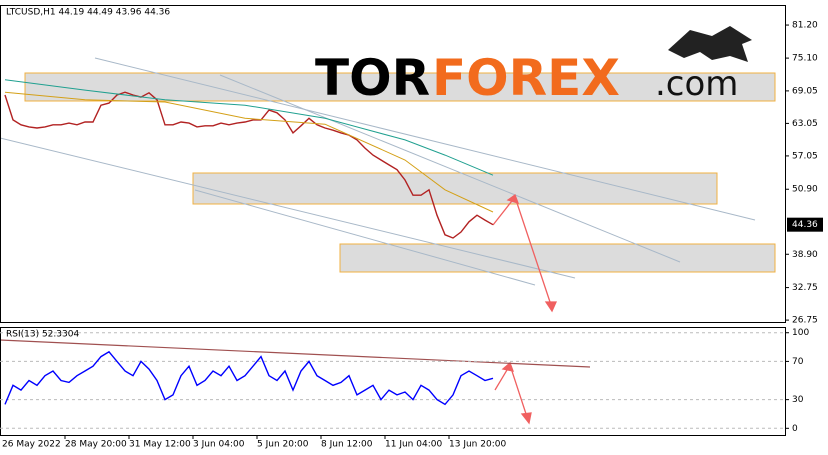 The image size is (828, 455). What do you see at coordinates (365, 237) in the screenshot?
I see `channel-line` at bounding box center [365, 237].